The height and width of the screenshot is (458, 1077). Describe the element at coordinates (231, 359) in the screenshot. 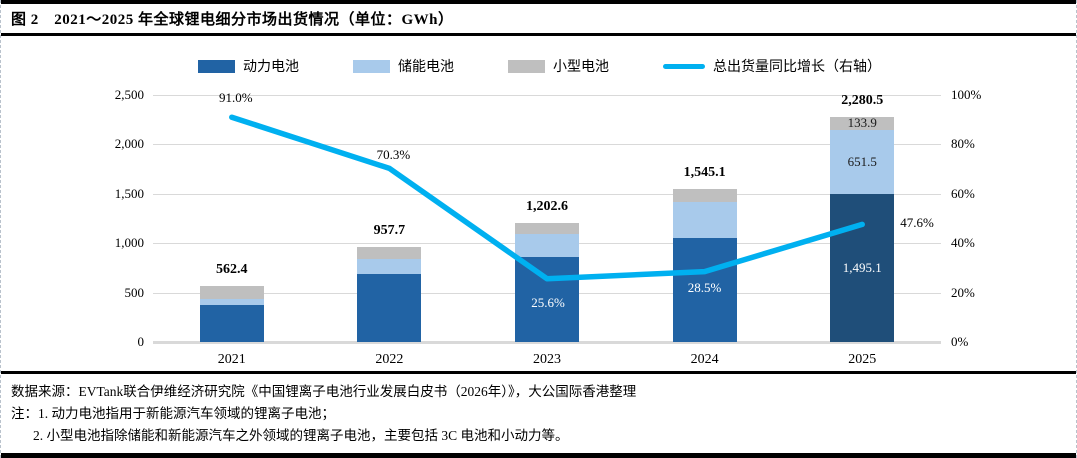

I see `year-label: 2021` at that location.